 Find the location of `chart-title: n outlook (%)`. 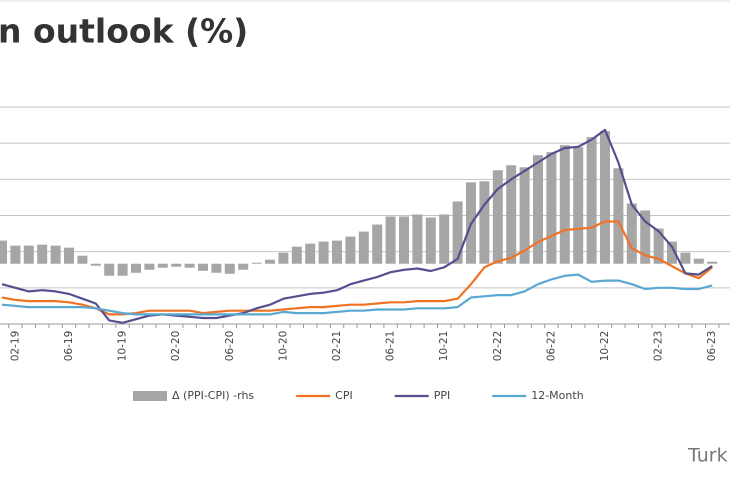

chart-title: n outlook (%) is located at coordinates (124, 31).